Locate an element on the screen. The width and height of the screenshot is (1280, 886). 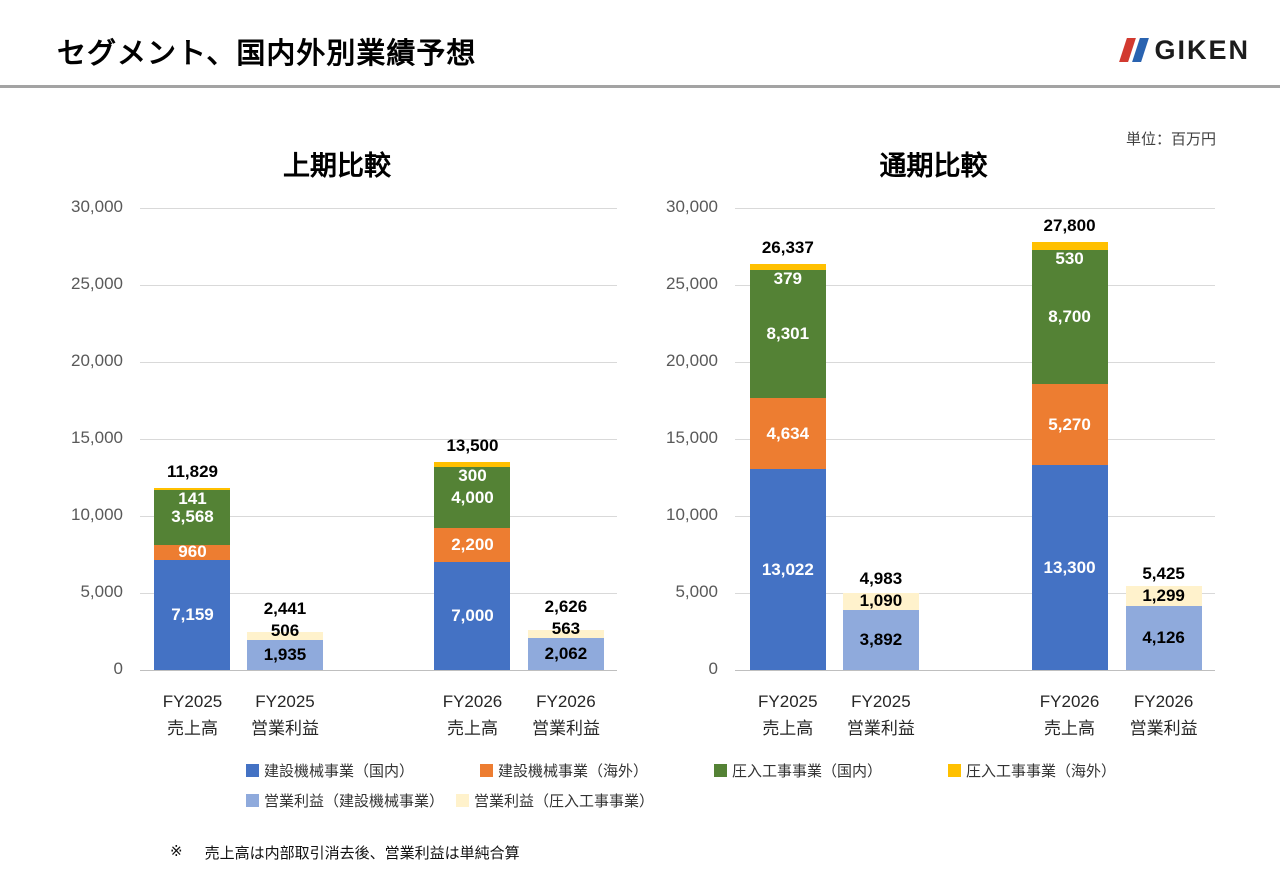
y-axis-tick: 30,000 is located at coordinates (692, 206).